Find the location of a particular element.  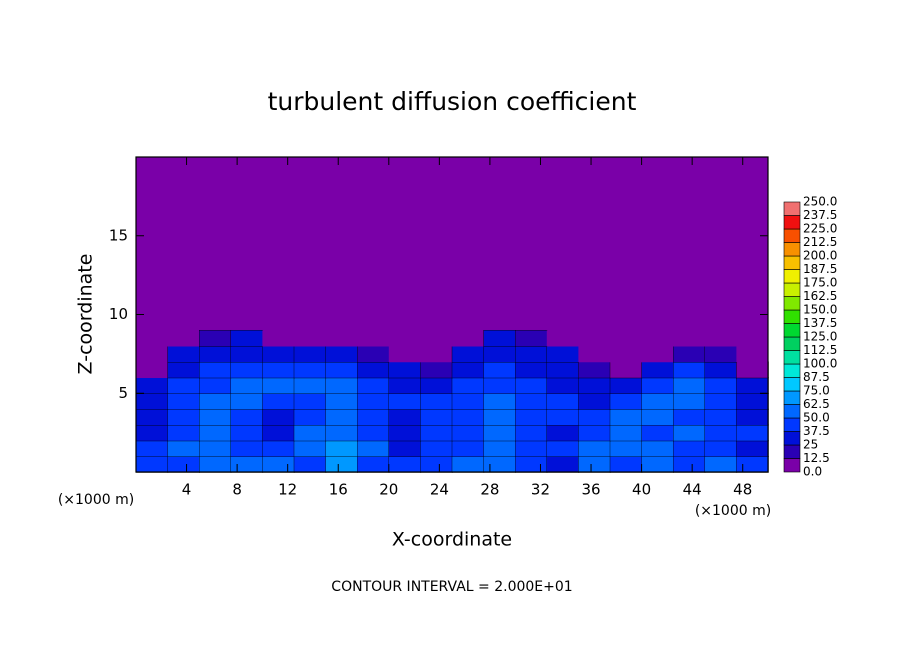

x-tick-label: 48 is located at coordinates (742, 490).